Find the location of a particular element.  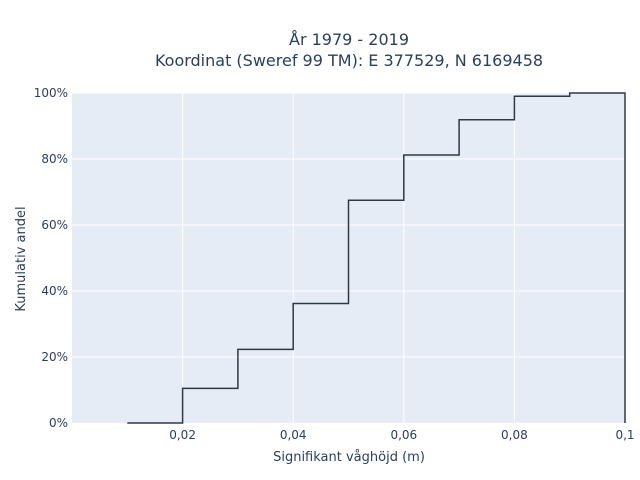

y-tick-label: 40% is located at coordinates (54, 291).